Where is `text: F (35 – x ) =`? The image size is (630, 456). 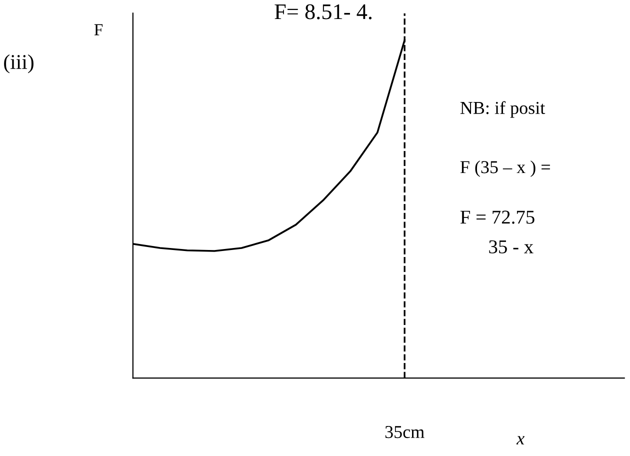 text: F (35 – x ) = is located at coordinates (505, 168).